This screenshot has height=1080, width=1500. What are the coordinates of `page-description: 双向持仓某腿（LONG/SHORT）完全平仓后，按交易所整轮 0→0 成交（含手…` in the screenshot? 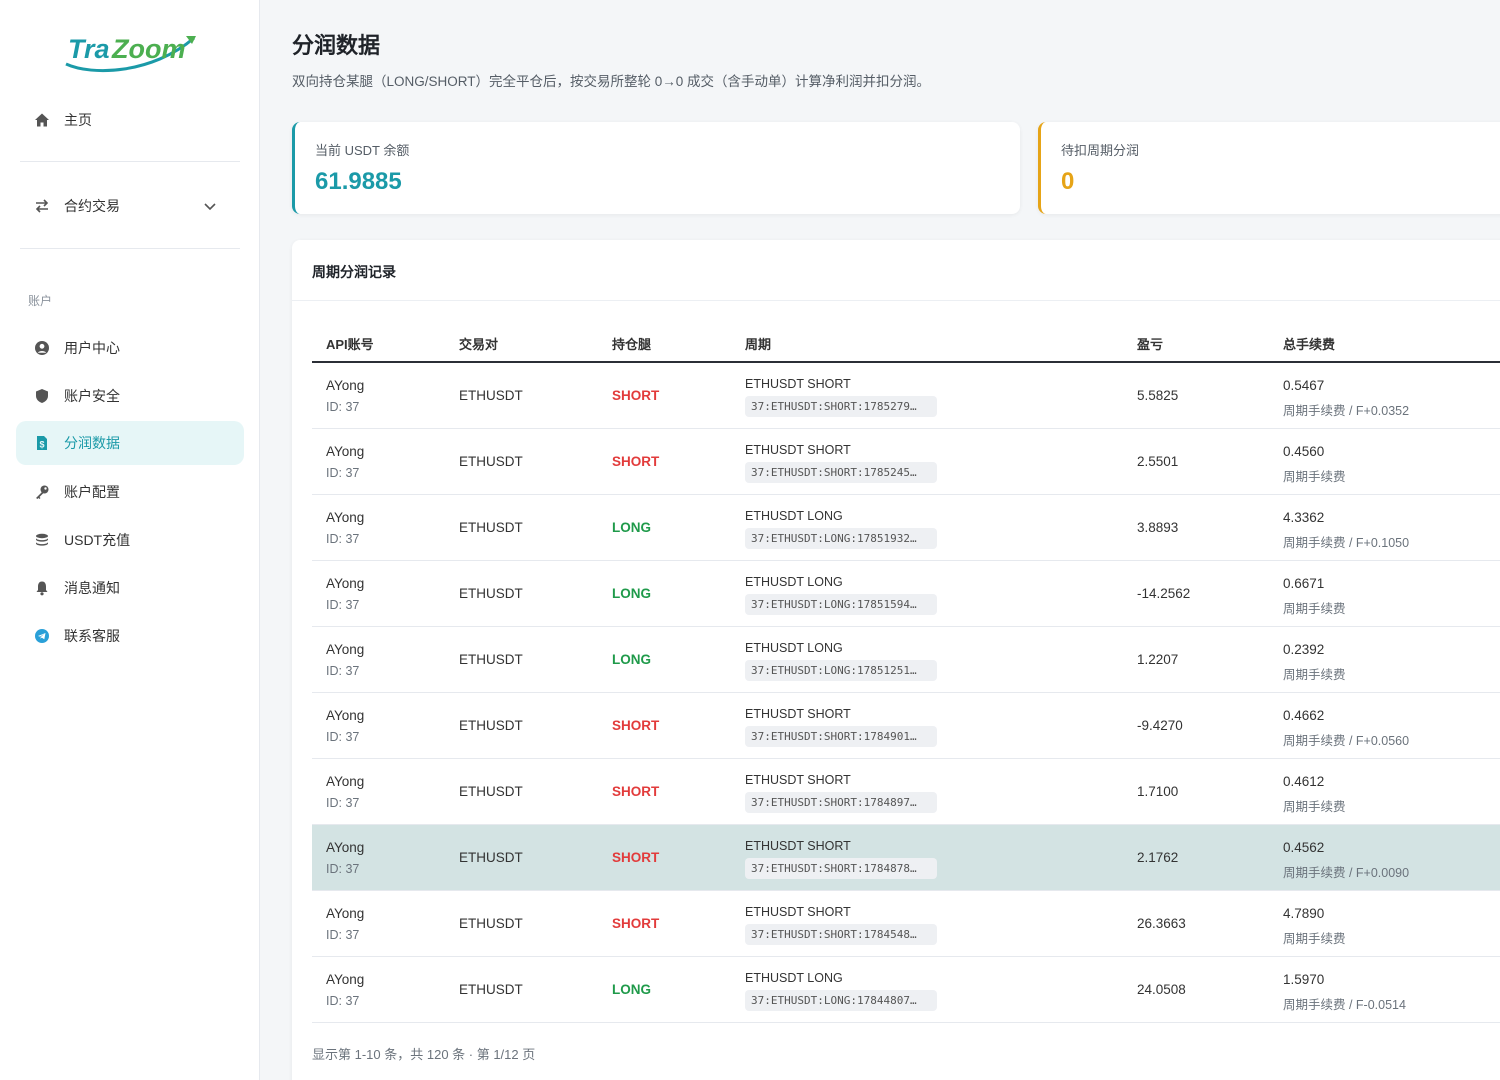 It's located at (611, 81).